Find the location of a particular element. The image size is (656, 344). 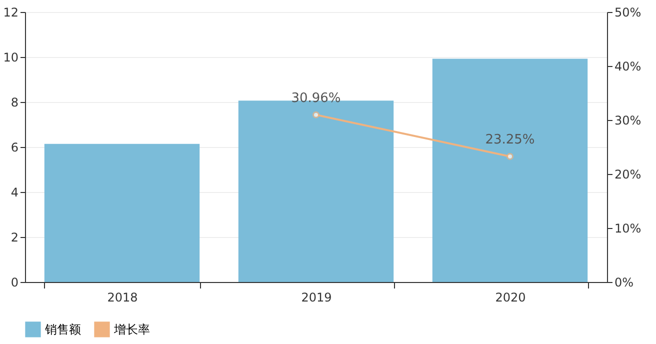

legend-label: 销售额 is located at coordinates (62, 329).